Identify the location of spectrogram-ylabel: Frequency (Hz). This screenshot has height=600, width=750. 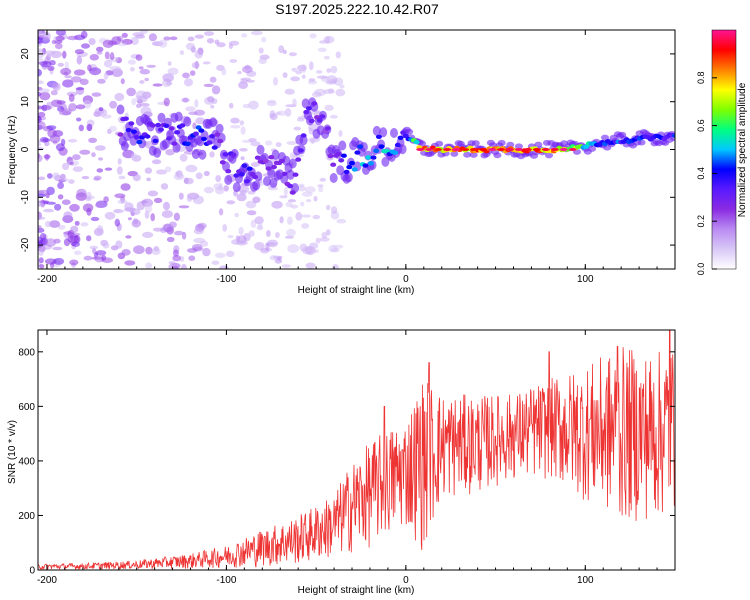
(12, 150).